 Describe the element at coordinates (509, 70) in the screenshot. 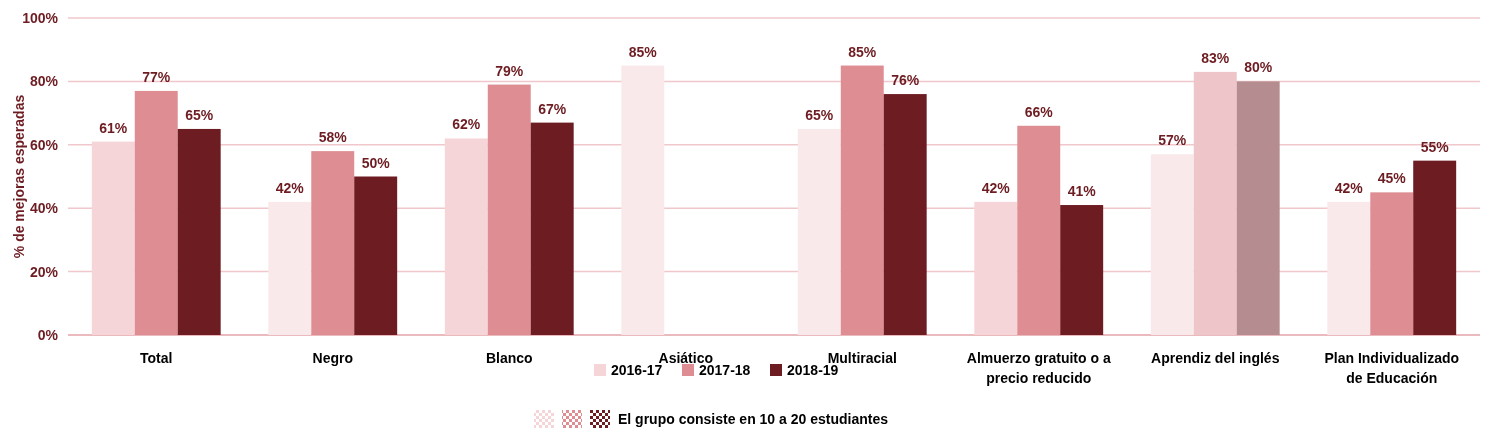

I see `data-label: 79%` at that location.